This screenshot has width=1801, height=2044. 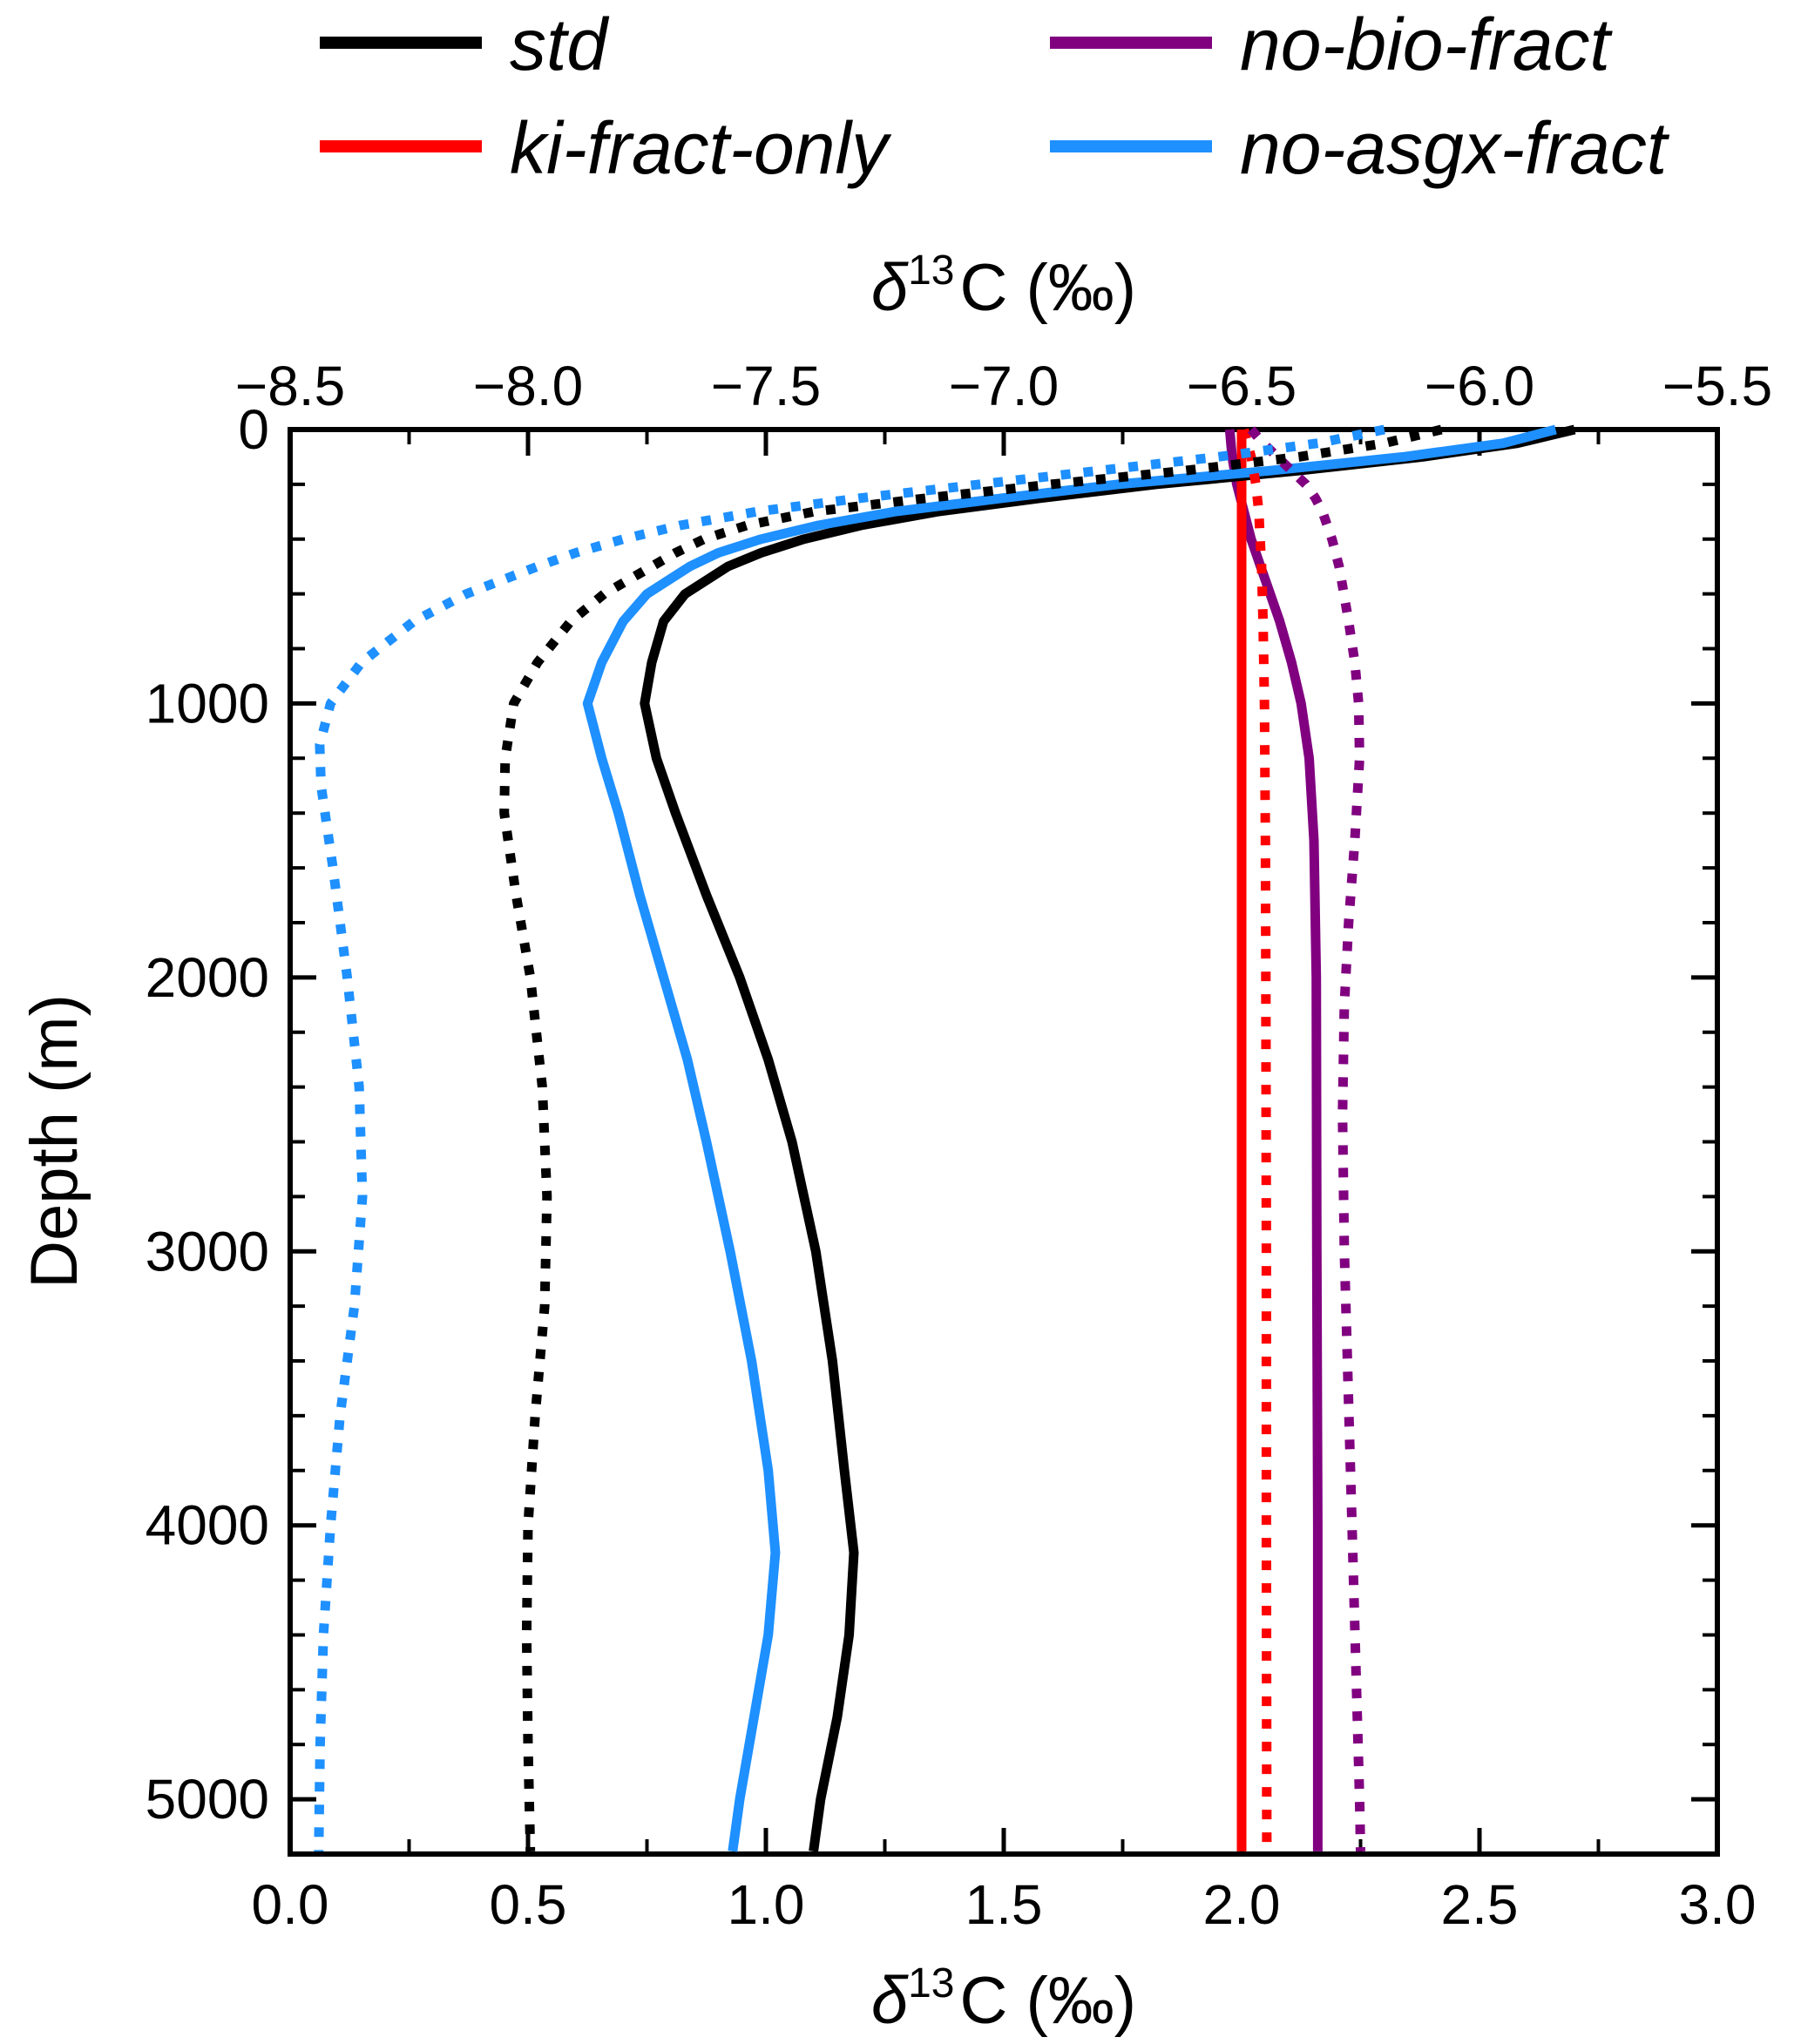 What do you see at coordinates (528, 386) in the screenshot?
I see `x-tick-label-top: −8.0` at bounding box center [528, 386].